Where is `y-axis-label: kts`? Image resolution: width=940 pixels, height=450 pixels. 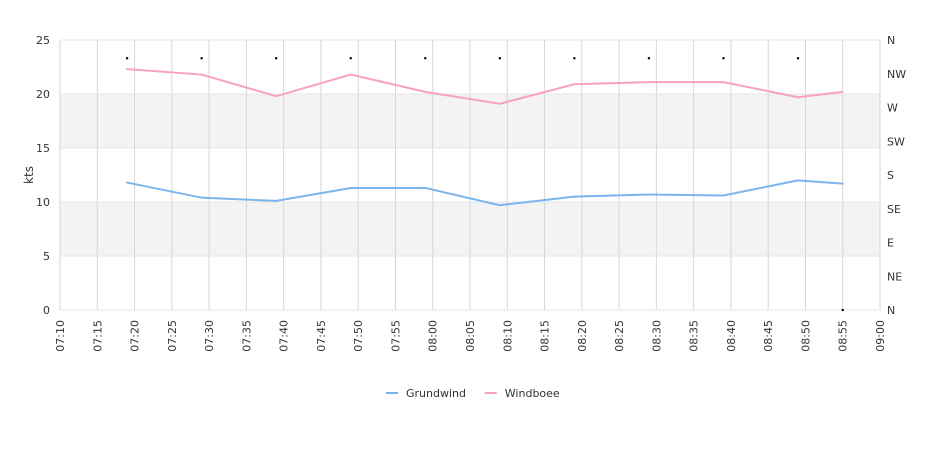
y-axis-label: kts is located at coordinates (29, 175).